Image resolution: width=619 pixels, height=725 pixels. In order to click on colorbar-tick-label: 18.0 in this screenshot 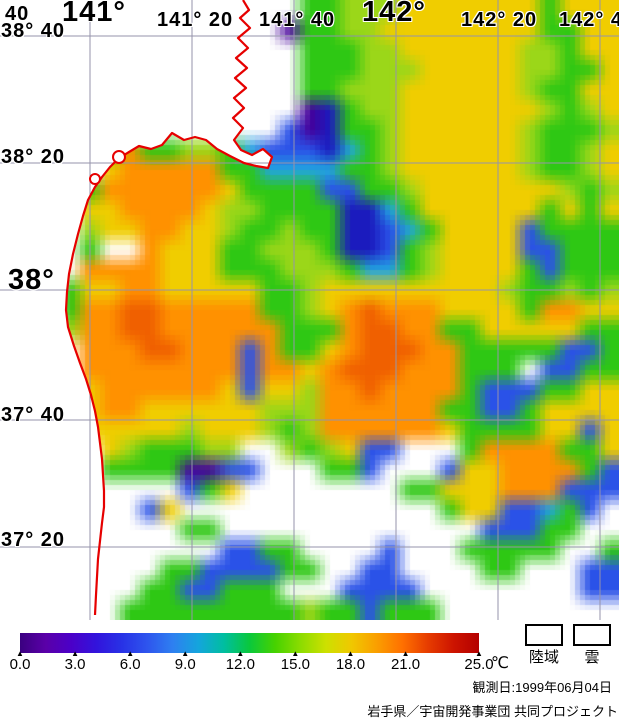, I will do `click(350, 664)`.